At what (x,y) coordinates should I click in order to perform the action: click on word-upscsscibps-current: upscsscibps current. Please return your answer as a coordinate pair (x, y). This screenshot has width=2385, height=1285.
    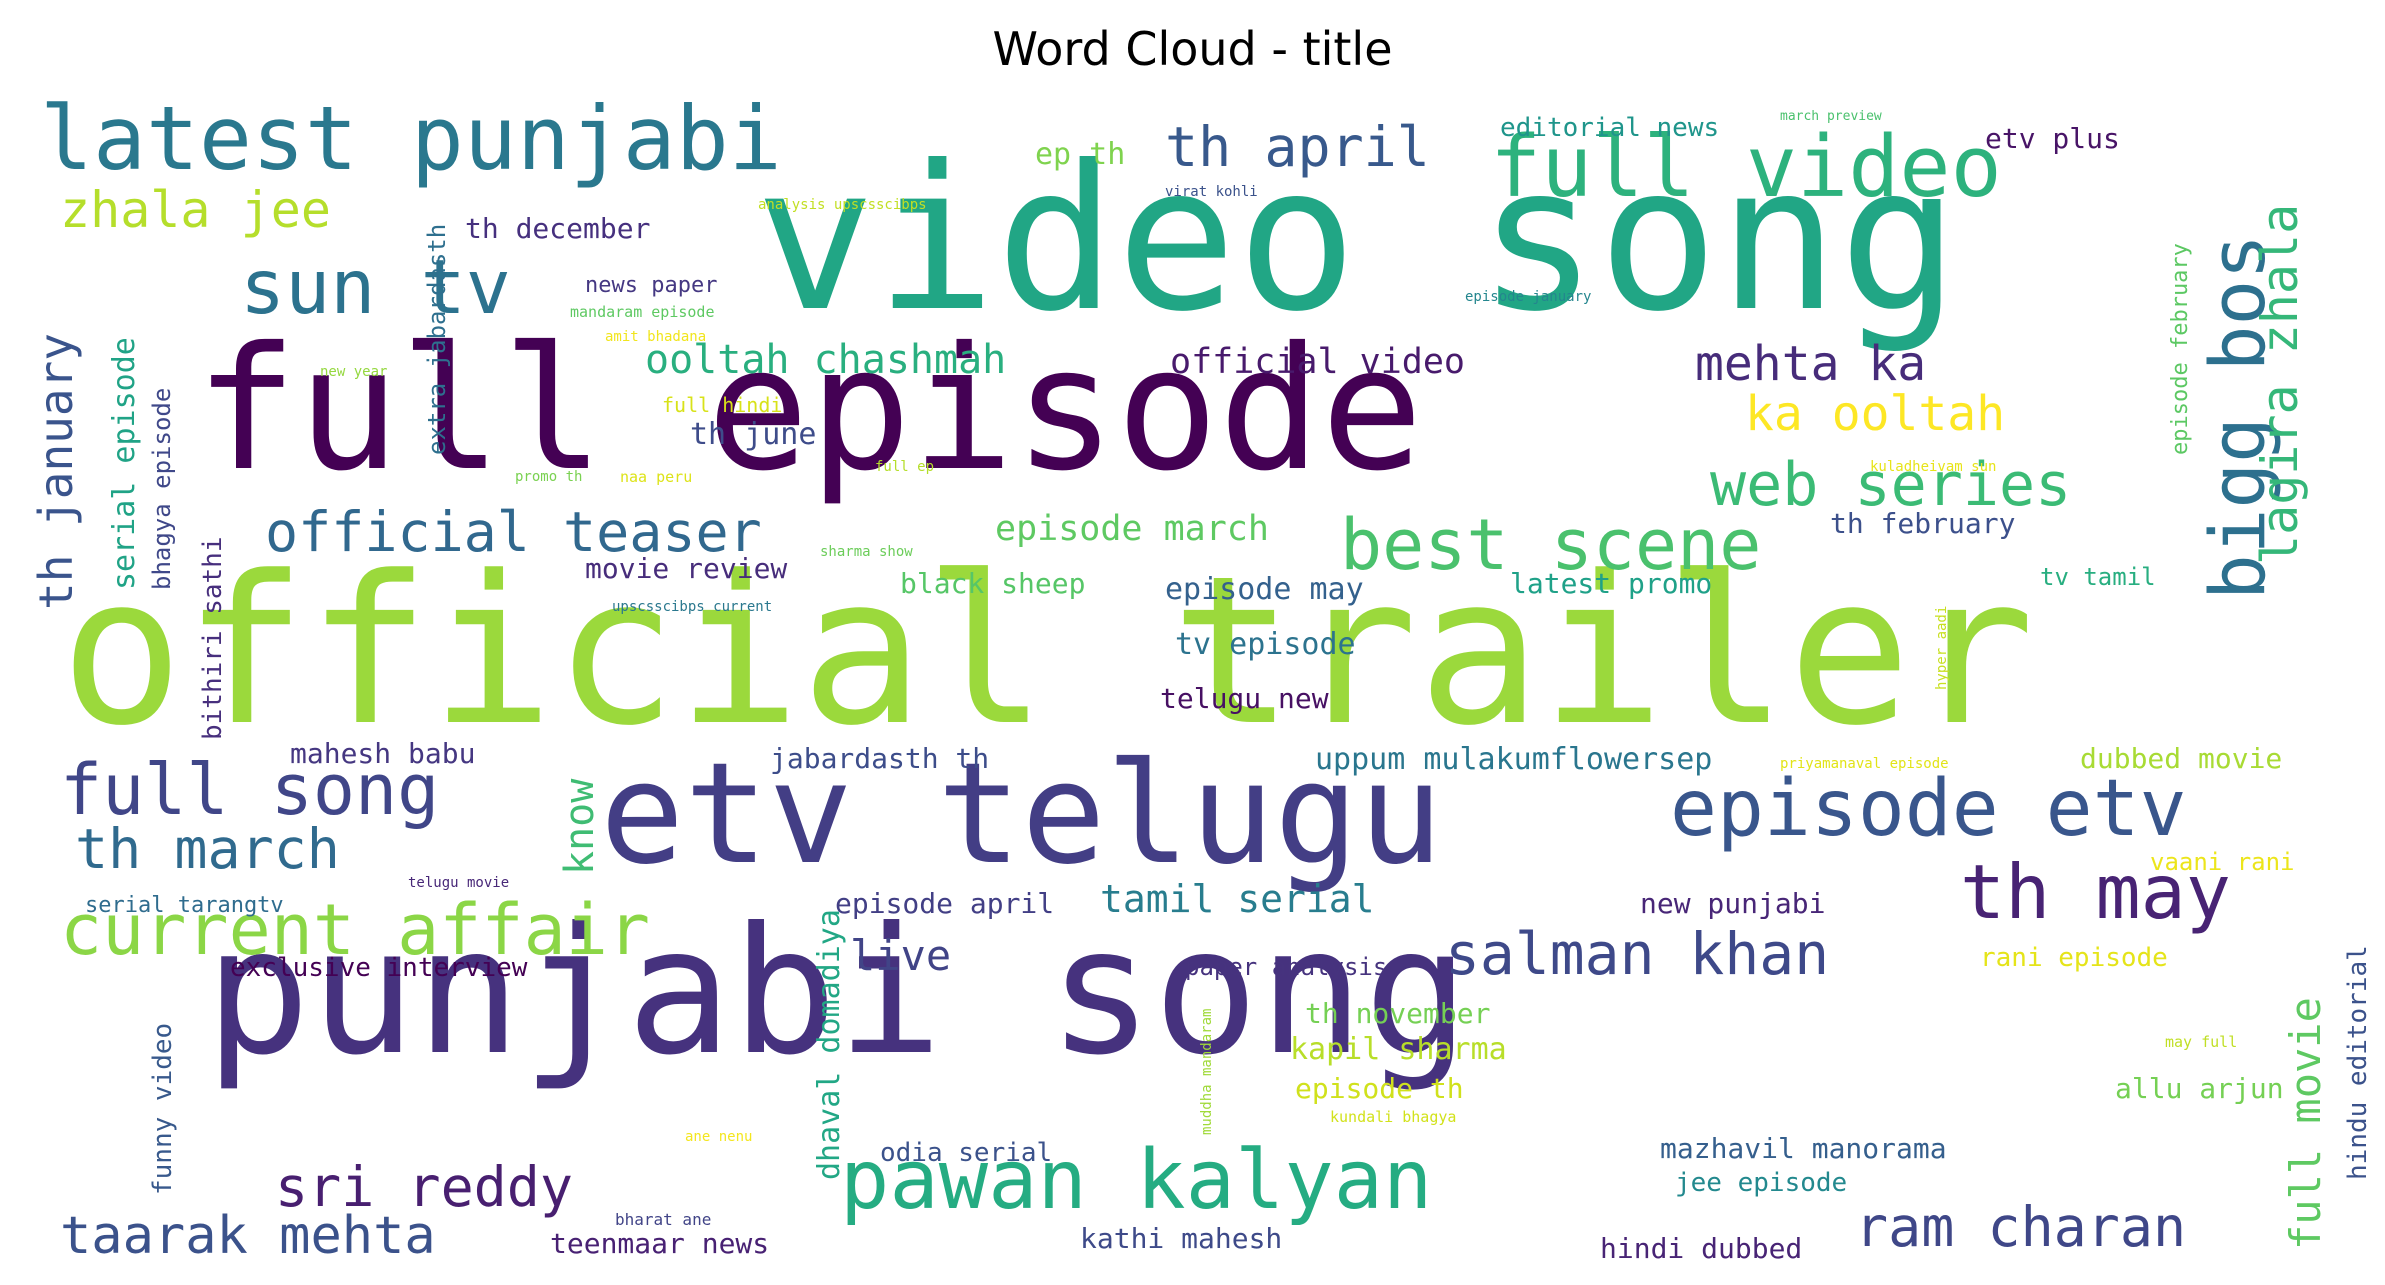
    Looking at the image, I should click on (692, 607).